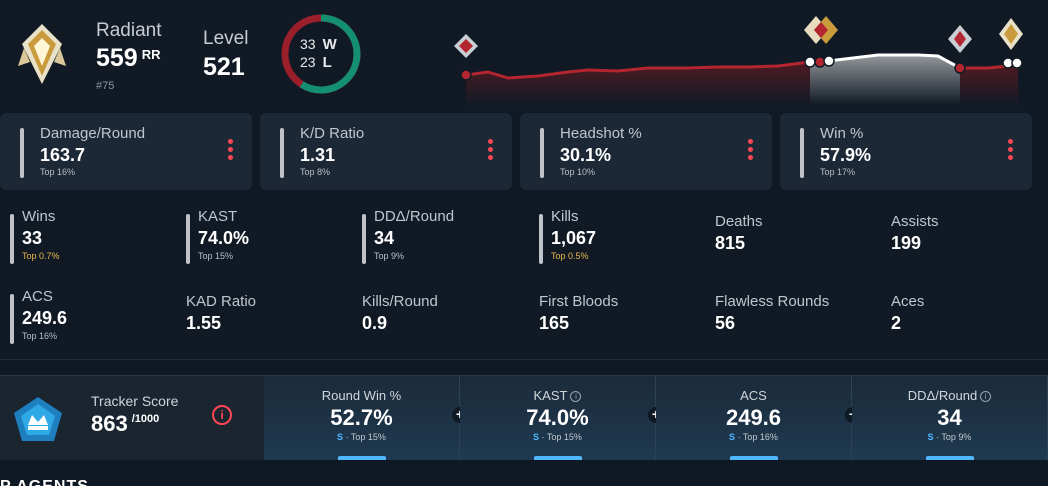 The width and height of the screenshot is (1048, 486). Describe the element at coordinates (375, 323) in the screenshot. I see `stat-value: 0.9` at that location.